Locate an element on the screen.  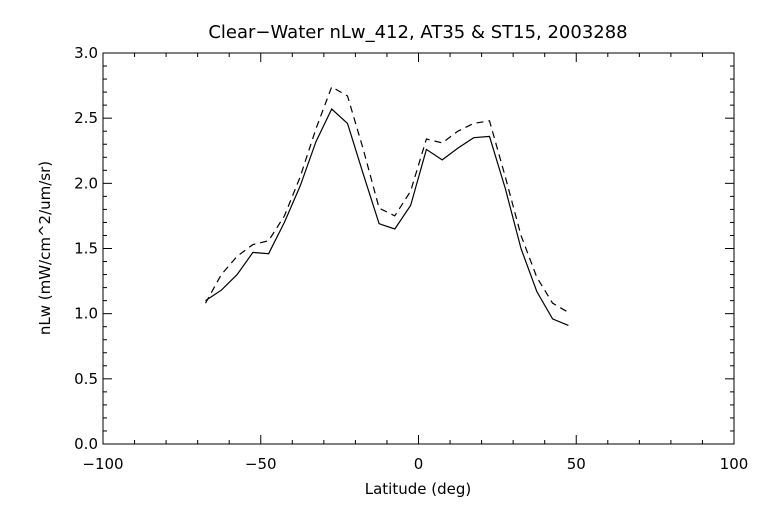
x-tick-labels: −100 −50 0 50 100 is located at coordinates (415, 464).